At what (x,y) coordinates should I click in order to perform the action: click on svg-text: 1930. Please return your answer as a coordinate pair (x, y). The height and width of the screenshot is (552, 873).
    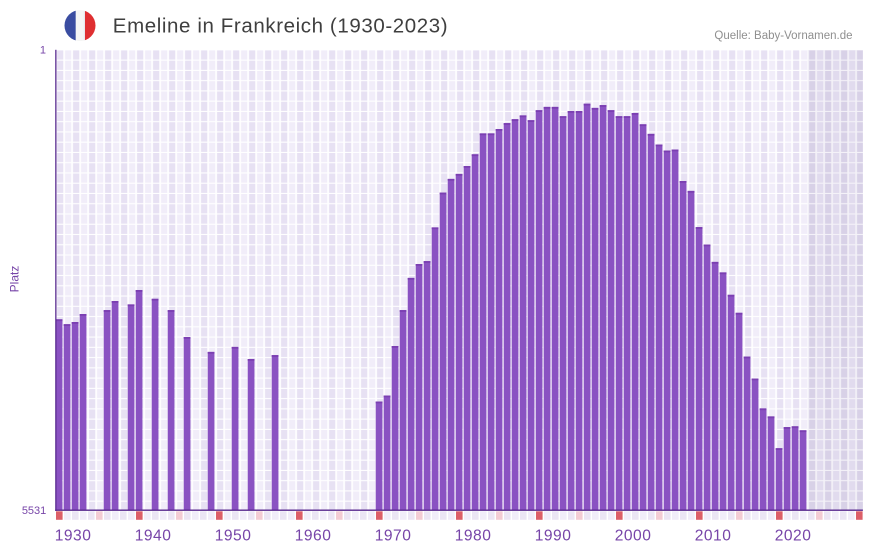
    Looking at the image, I should click on (73, 536).